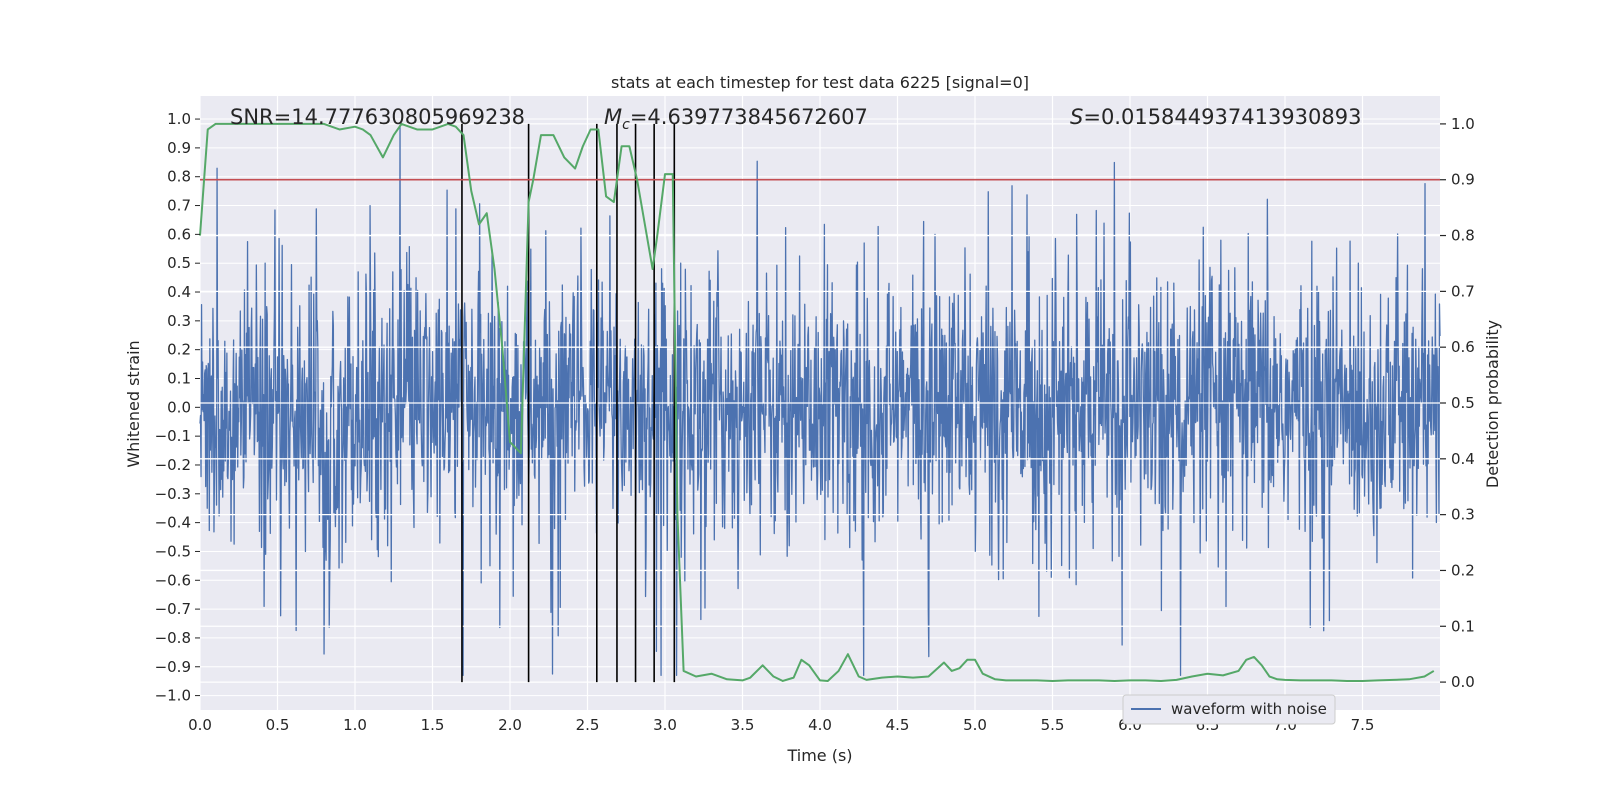 The width and height of the screenshot is (1600, 800). I want to click on mc-subscript: c, so click(626, 125).